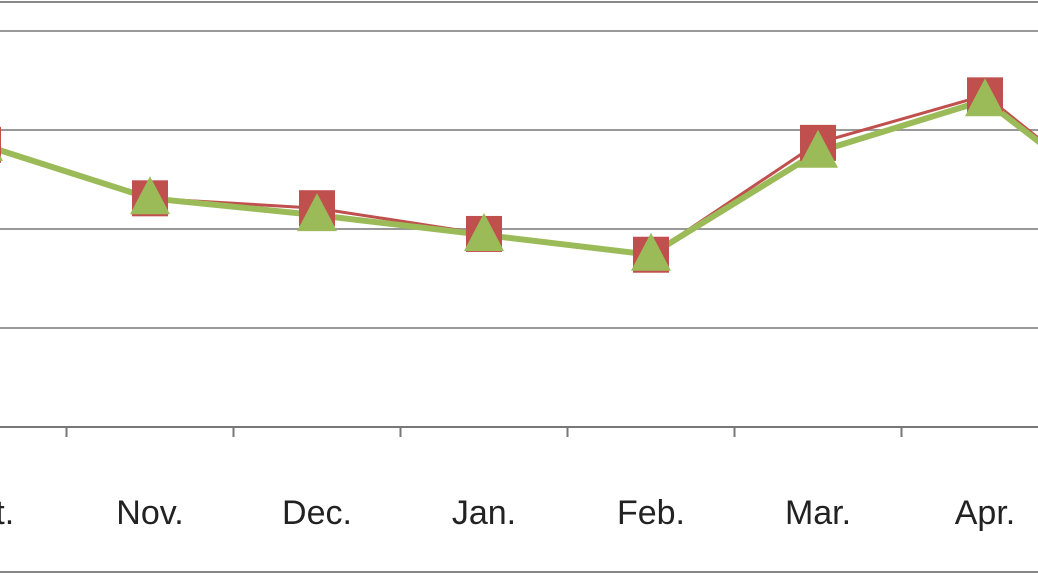  I want to click on x-tick-label: Mar., so click(818, 513).